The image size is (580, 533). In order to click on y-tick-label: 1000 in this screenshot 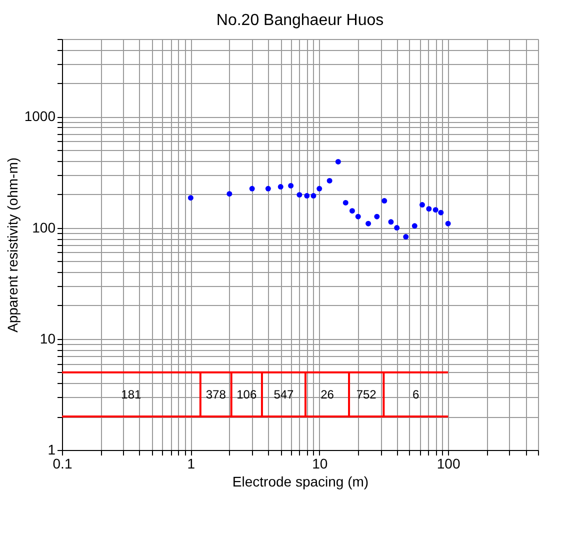, I will do `click(40, 116)`.